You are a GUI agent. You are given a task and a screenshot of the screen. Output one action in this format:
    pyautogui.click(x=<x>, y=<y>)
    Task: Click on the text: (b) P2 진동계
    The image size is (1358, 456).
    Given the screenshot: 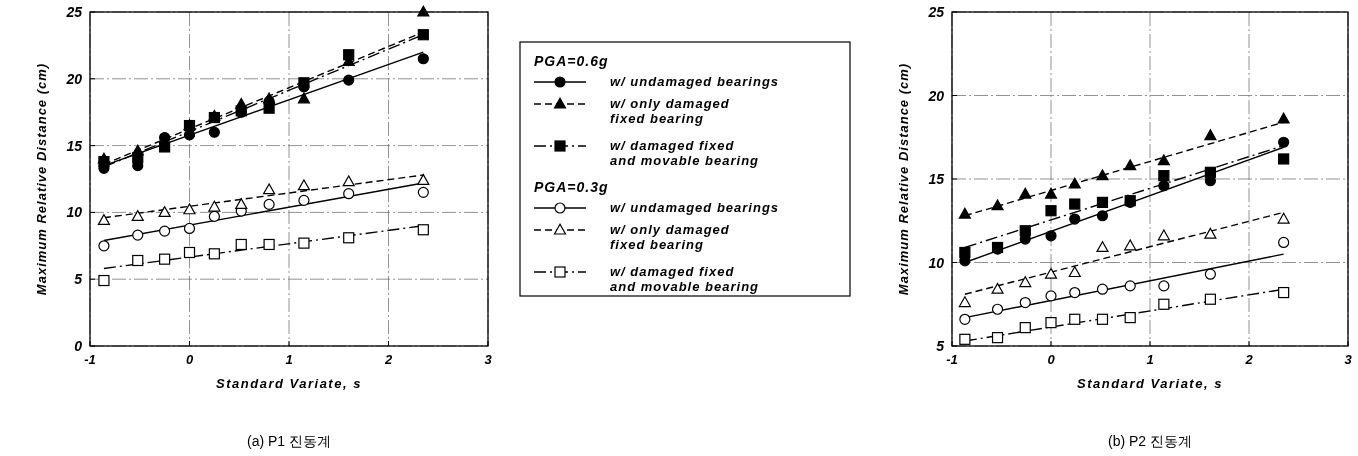 What is the action you would take?
    pyautogui.click(x=1150, y=441)
    